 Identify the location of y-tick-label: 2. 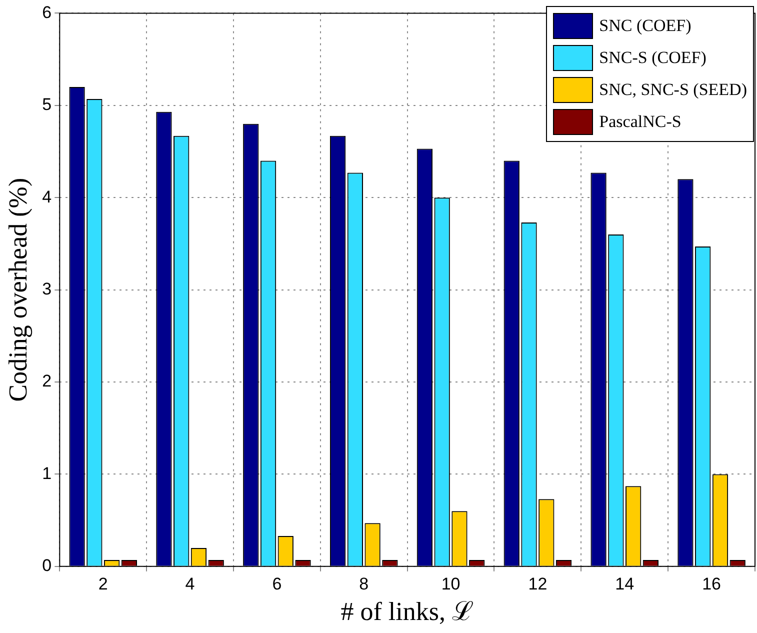
(47, 381).